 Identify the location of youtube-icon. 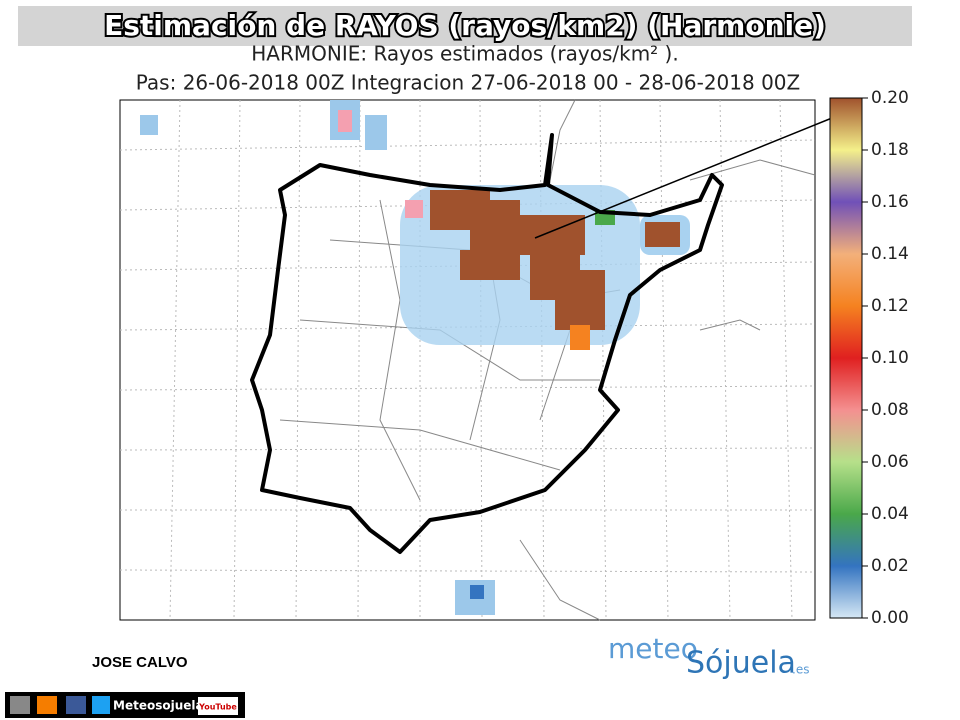
(218, 706).